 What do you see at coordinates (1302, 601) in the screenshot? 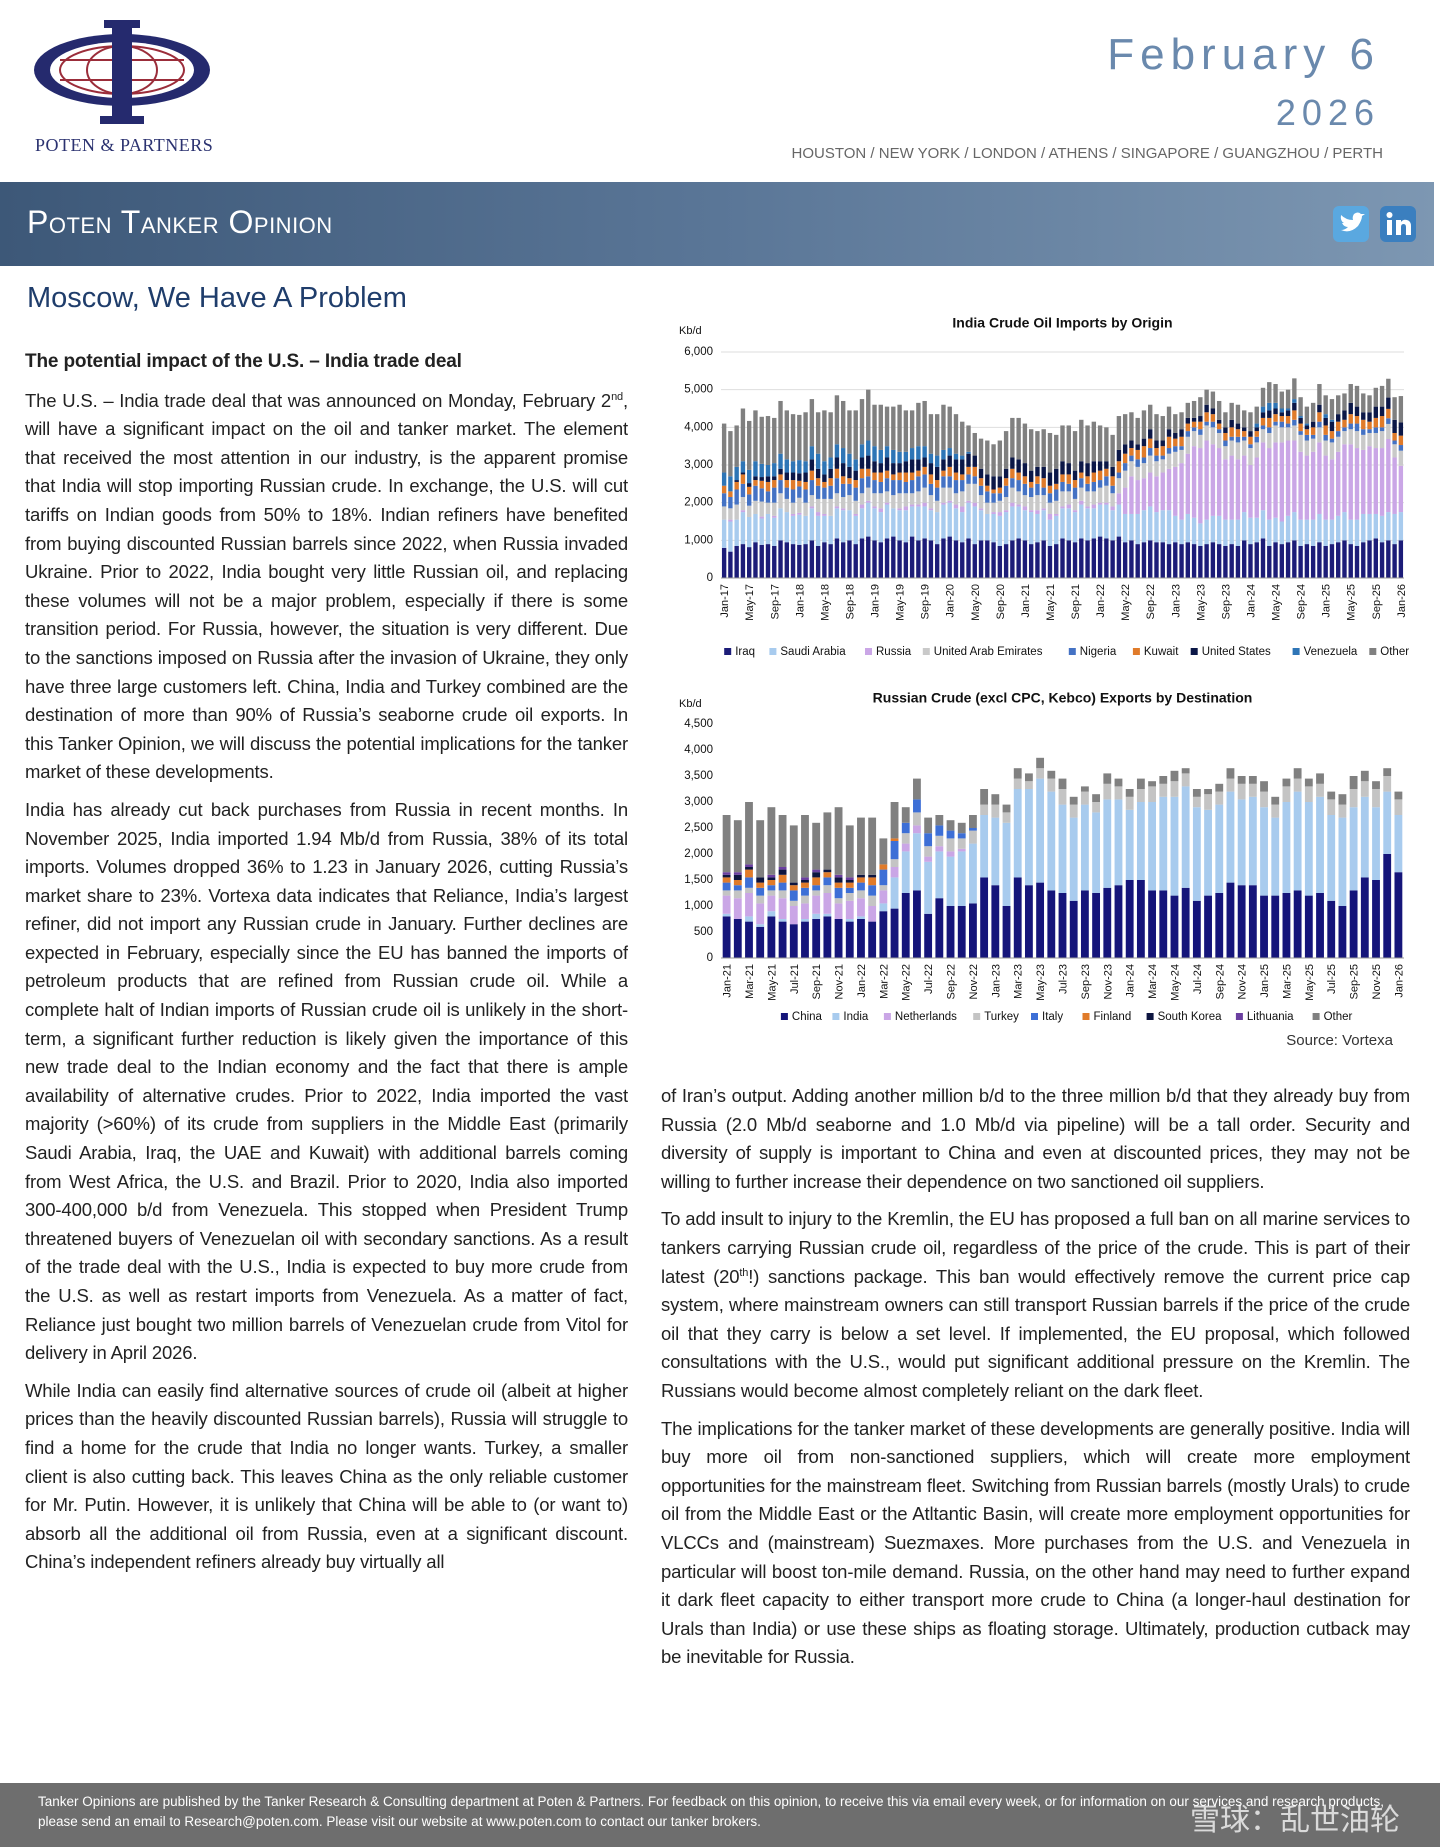
I see `x-tick-label: Sep-24` at bounding box center [1302, 601].